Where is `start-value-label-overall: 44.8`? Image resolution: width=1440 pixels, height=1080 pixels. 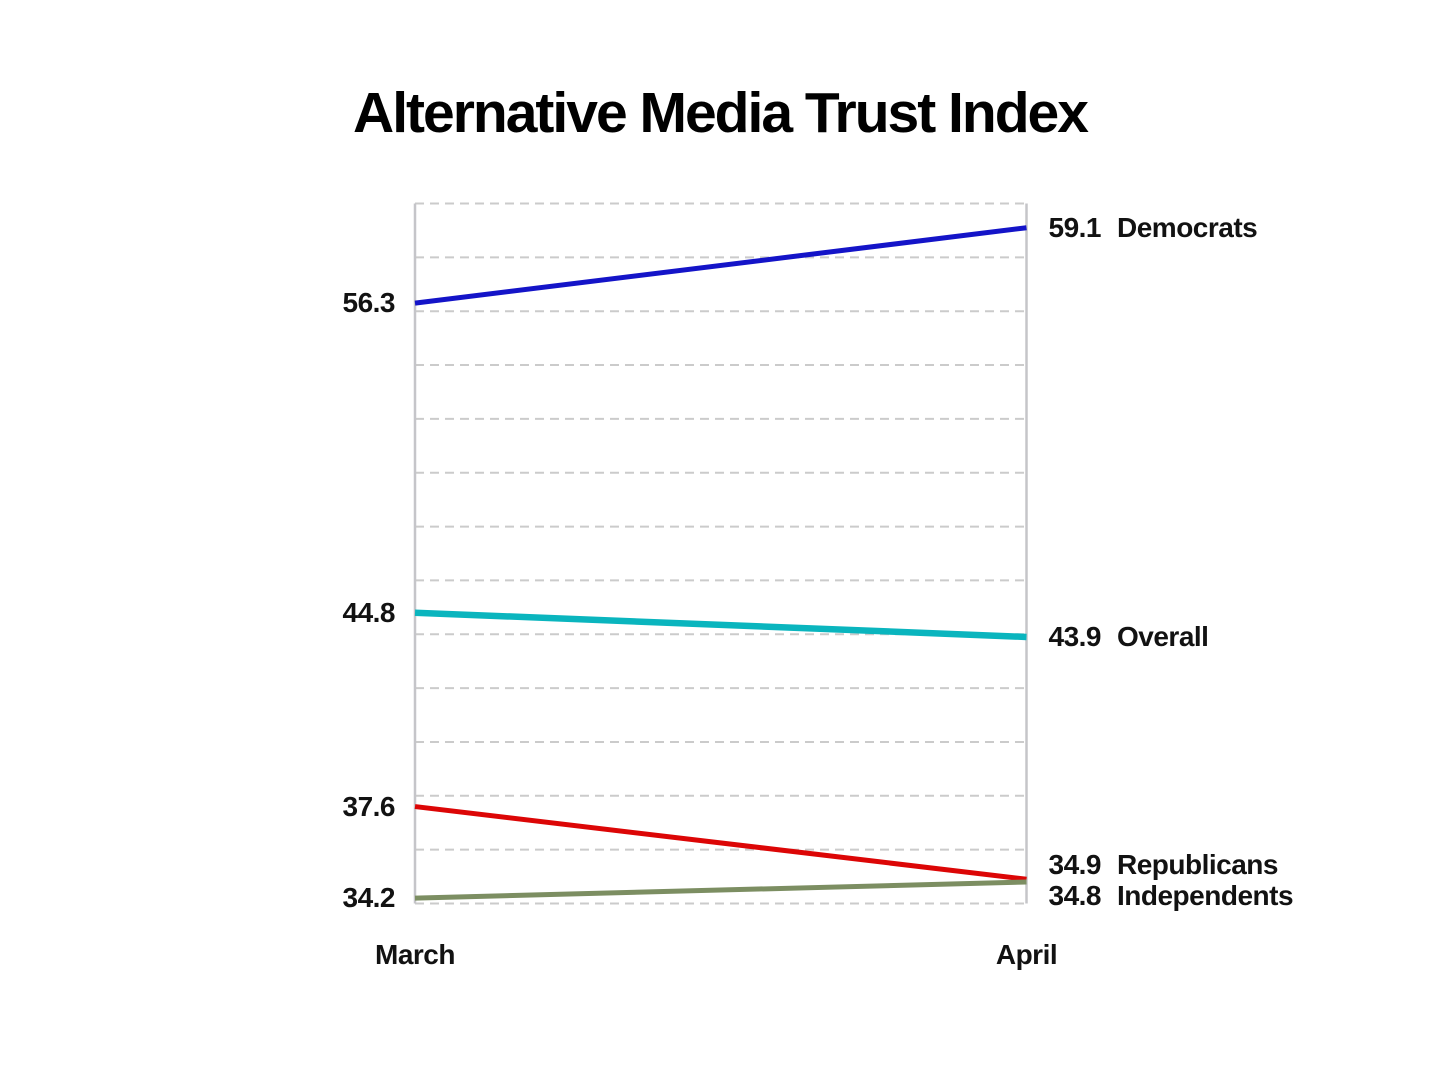 start-value-label-overall: 44.8 is located at coordinates (369, 612).